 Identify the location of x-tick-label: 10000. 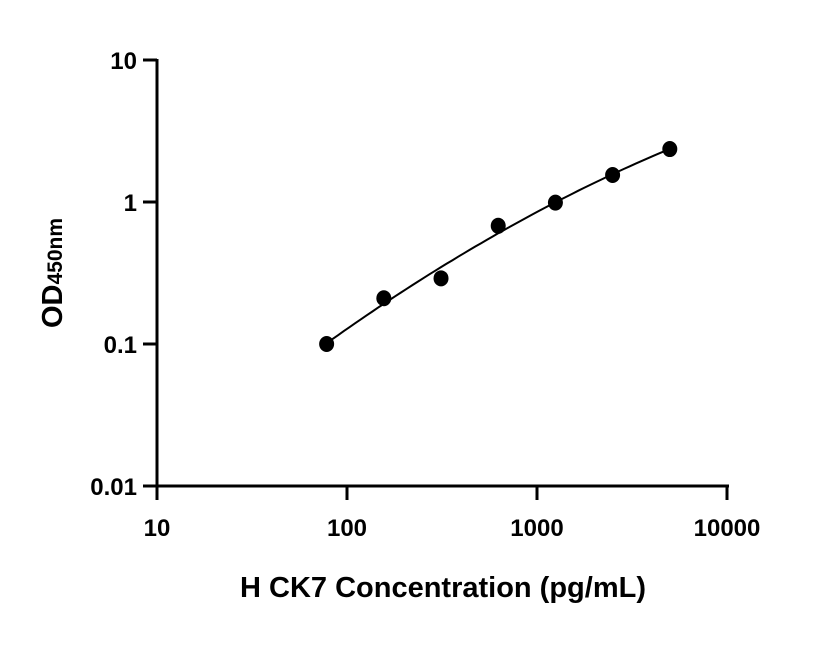
(727, 528).